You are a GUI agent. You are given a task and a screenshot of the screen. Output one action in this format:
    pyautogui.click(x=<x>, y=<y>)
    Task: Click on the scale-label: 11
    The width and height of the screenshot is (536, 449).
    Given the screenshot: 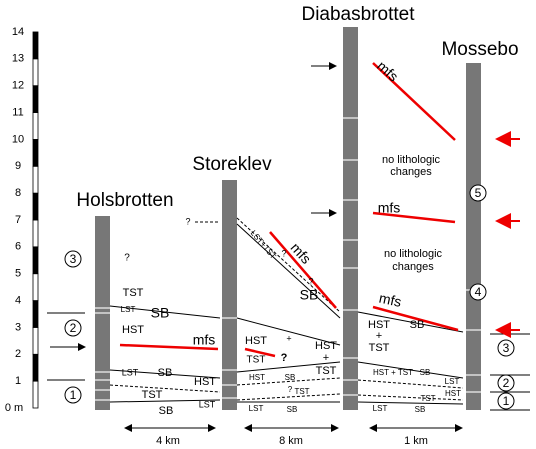 What is the action you would take?
    pyautogui.click(x=17, y=112)
    